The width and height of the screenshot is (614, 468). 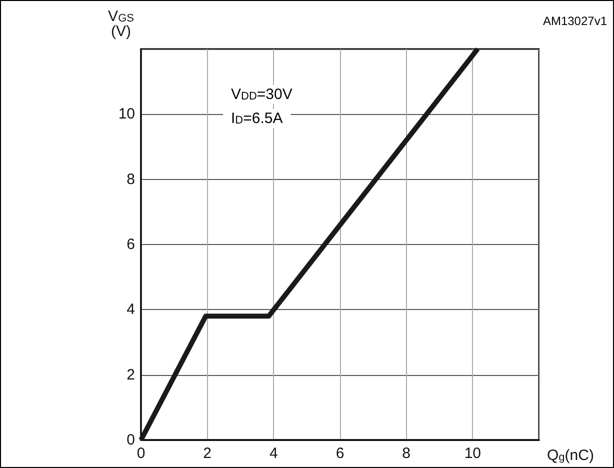 I want to click on annotation: VDD=30V, so click(x=261, y=94).